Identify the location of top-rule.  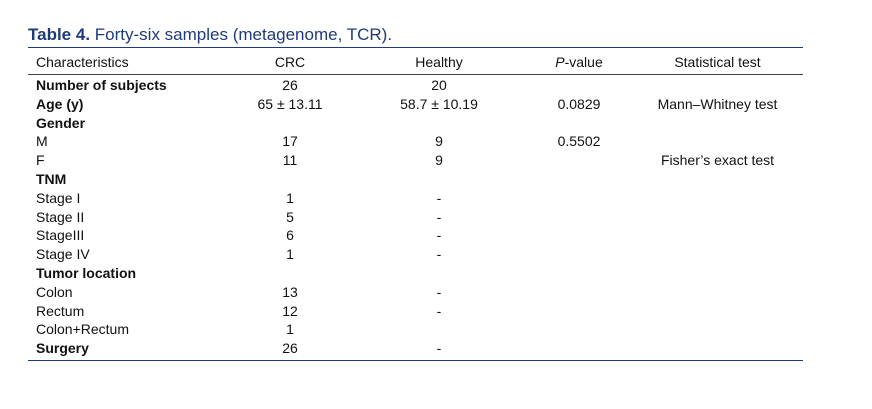
(415, 47).